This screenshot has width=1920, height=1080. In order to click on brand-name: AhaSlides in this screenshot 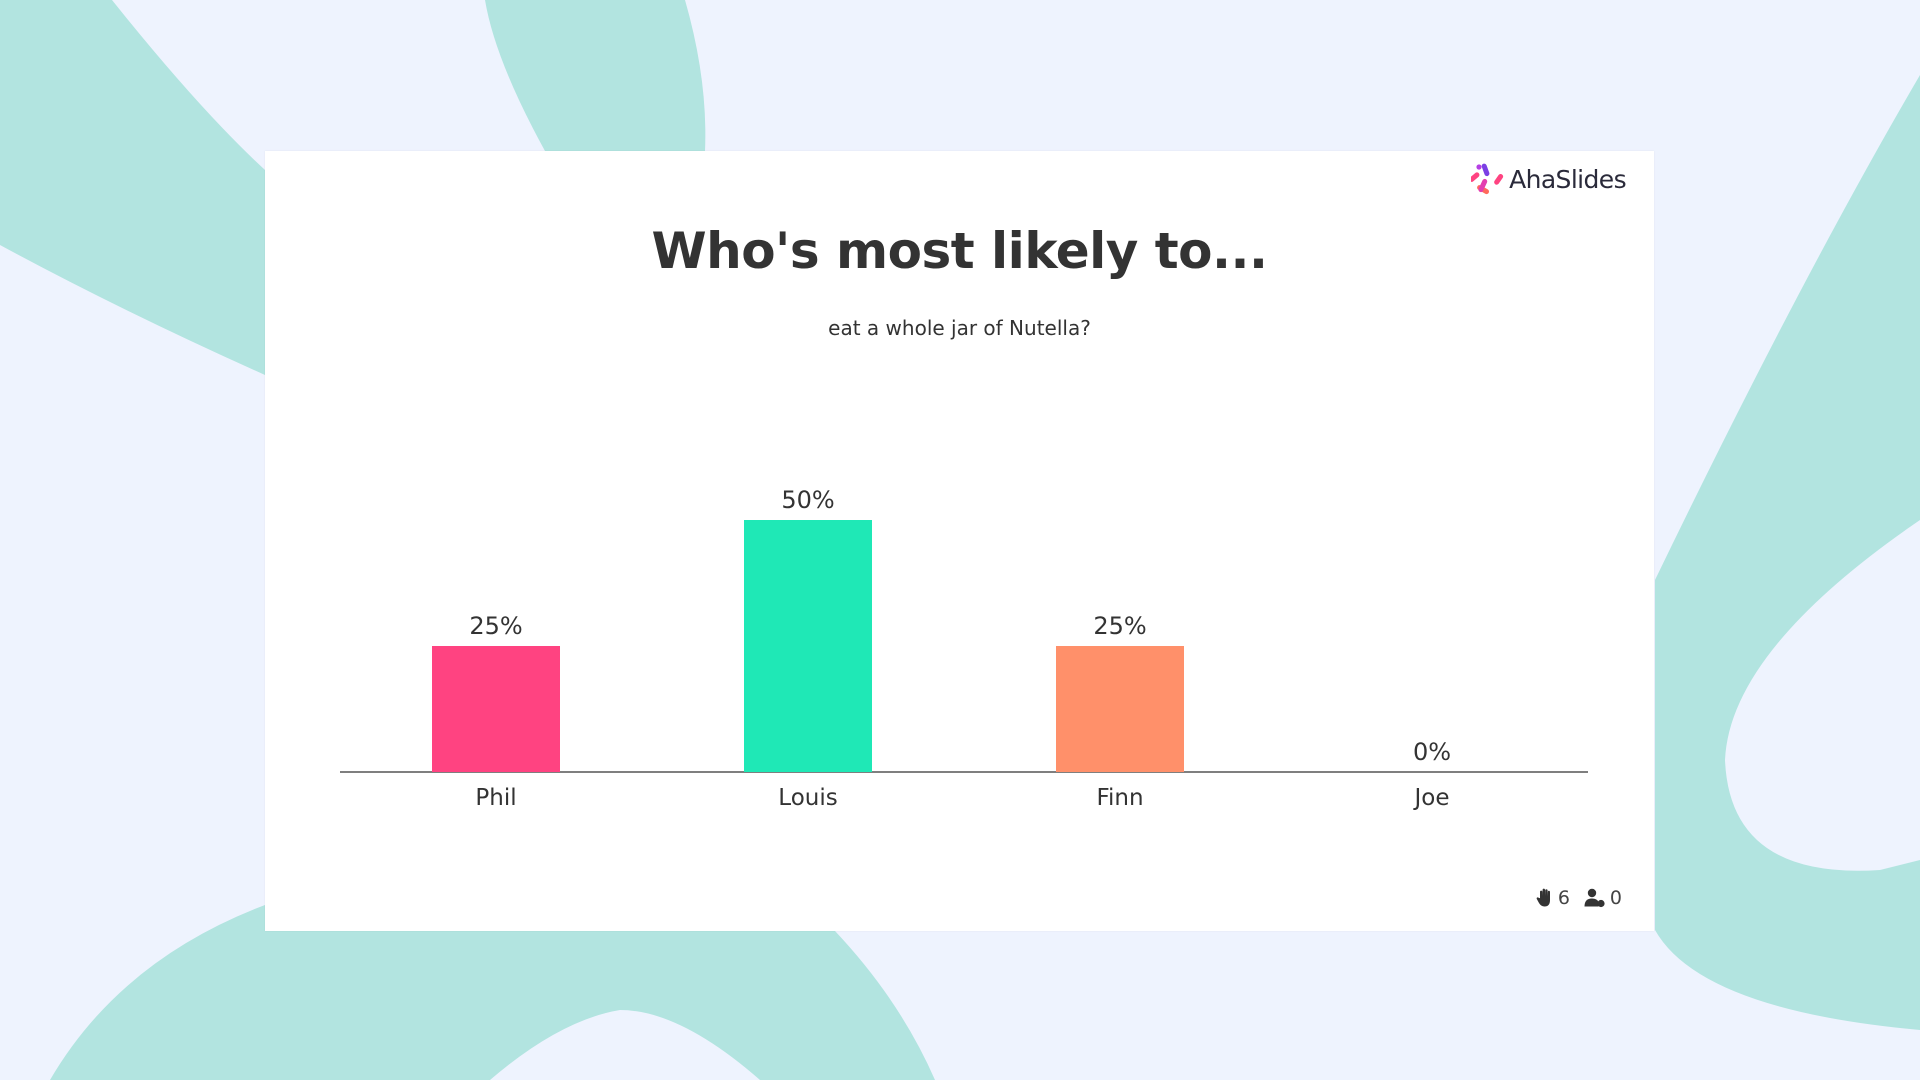, I will do `click(1568, 179)`.